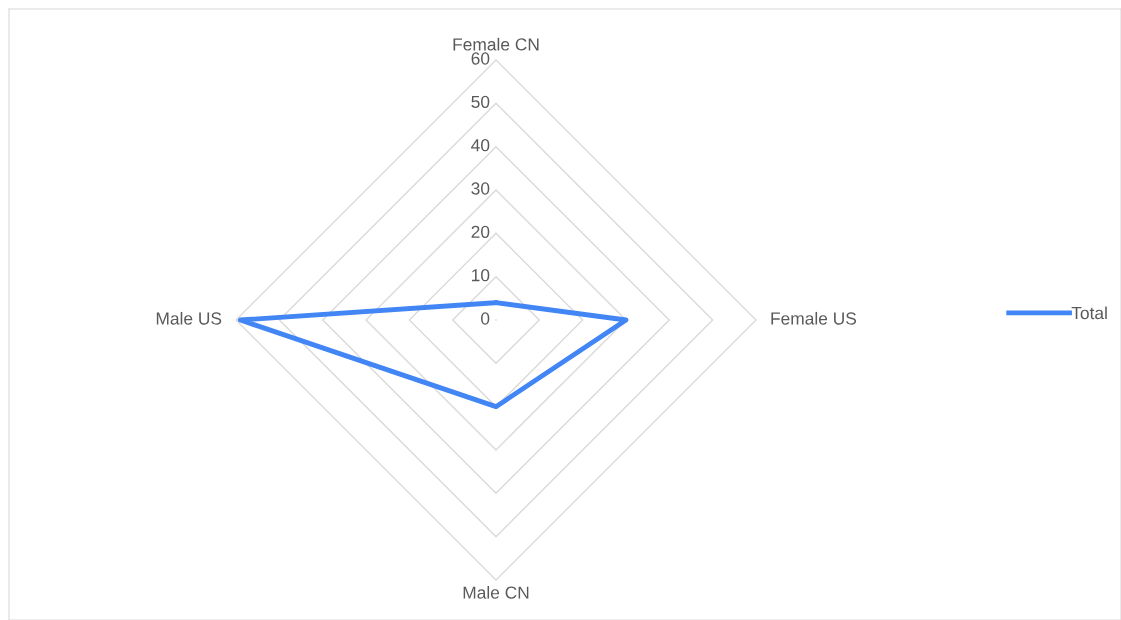 The width and height of the screenshot is (1121, 620). I want to click on y-tick-label: 40, so click(480, 145).